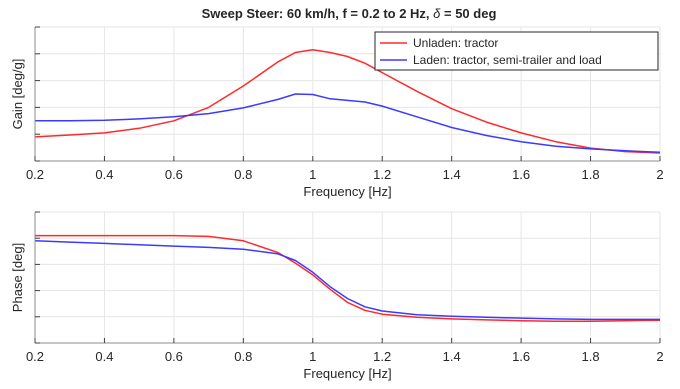 This screenshot has height=389, width=680. Describe the element at coordinates (468, 13) in the screenshot. I see `title-tail: = 50 deg` at that location.